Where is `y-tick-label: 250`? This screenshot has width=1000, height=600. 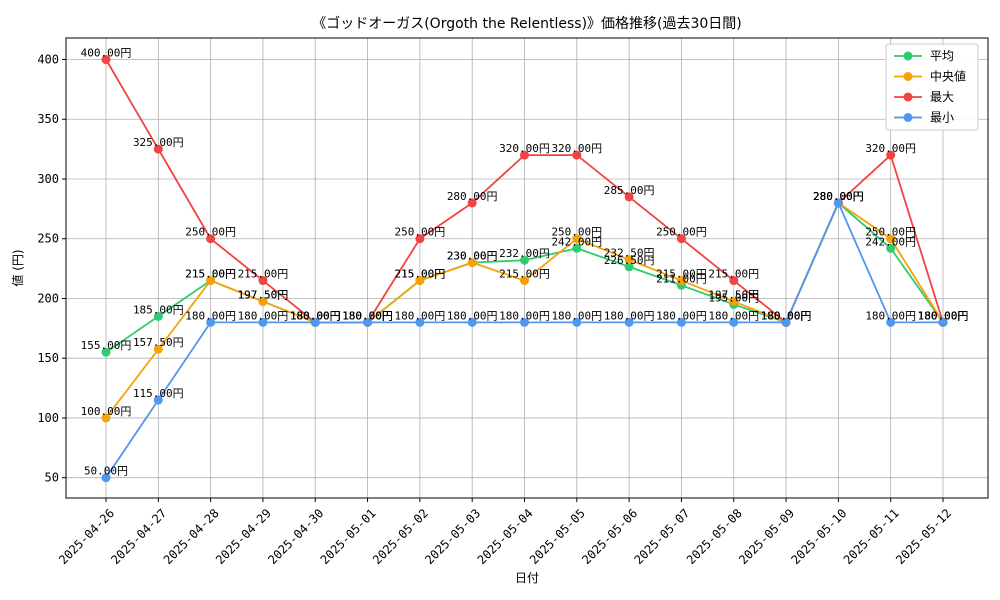 y-tick-label: 250 is located at coordinates (48, 239).